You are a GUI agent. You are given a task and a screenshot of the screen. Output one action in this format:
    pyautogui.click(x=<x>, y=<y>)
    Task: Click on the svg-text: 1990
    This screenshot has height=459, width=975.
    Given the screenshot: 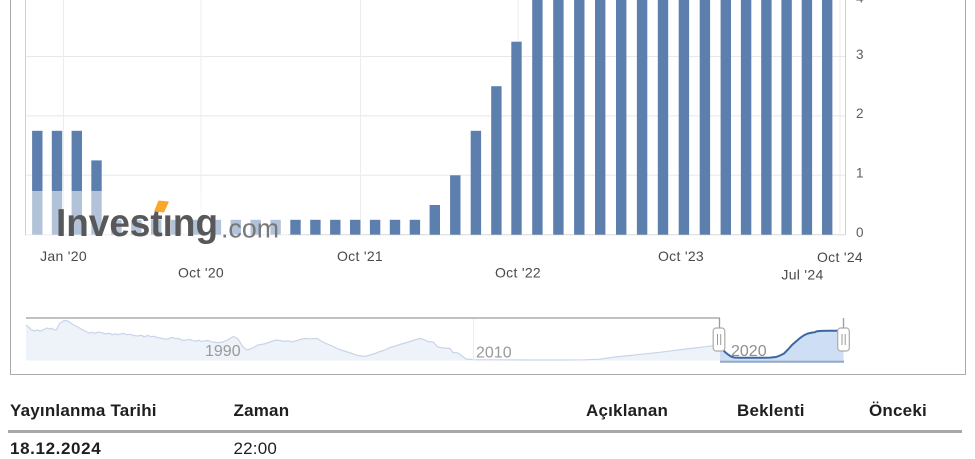 What is the action you would take?
    pyautogui.click(x=223, y=351)
    